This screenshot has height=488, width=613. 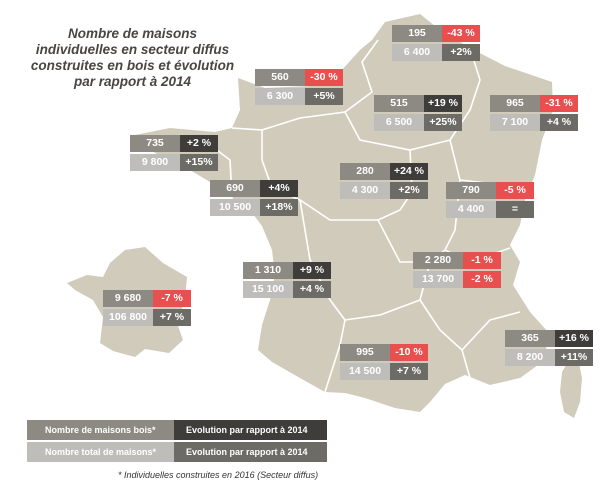 I want to click on bois-evolution: +4%, so click(x=279, y=188).